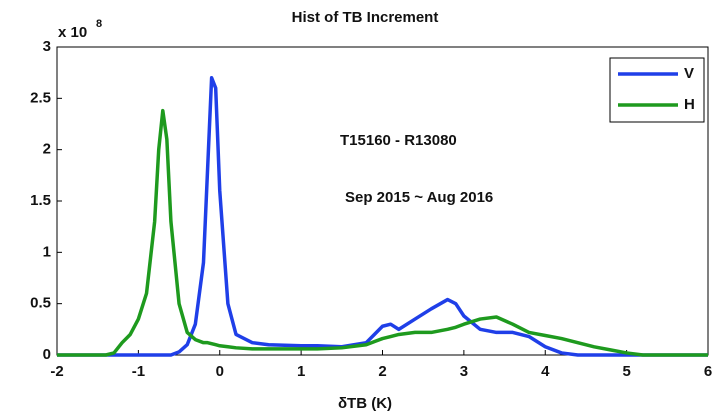 The height and width of the screenshot is (415, 716). I want to click on y-tick-label: 1.5, so click(40, 200).